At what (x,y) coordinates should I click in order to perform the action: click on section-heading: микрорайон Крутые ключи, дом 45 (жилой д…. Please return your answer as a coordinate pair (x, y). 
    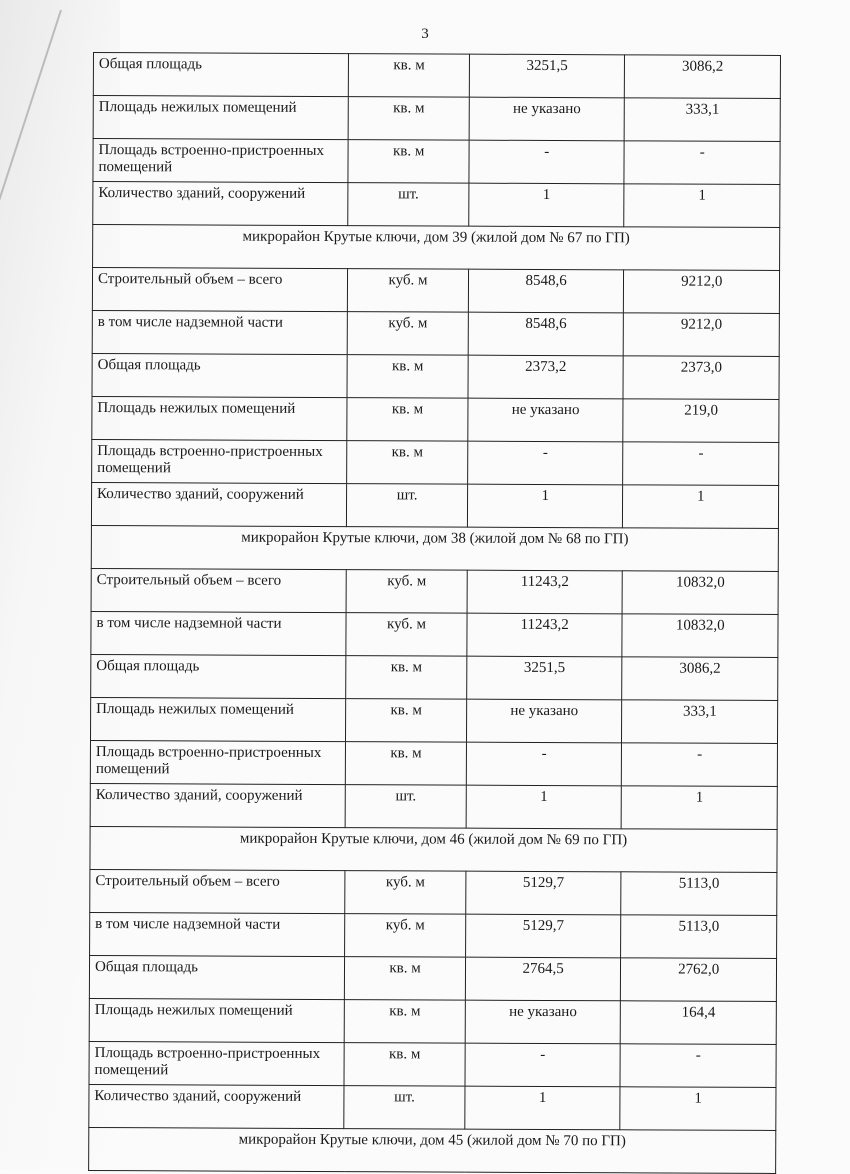
    Looking at the image, I should click on (432, 1150).